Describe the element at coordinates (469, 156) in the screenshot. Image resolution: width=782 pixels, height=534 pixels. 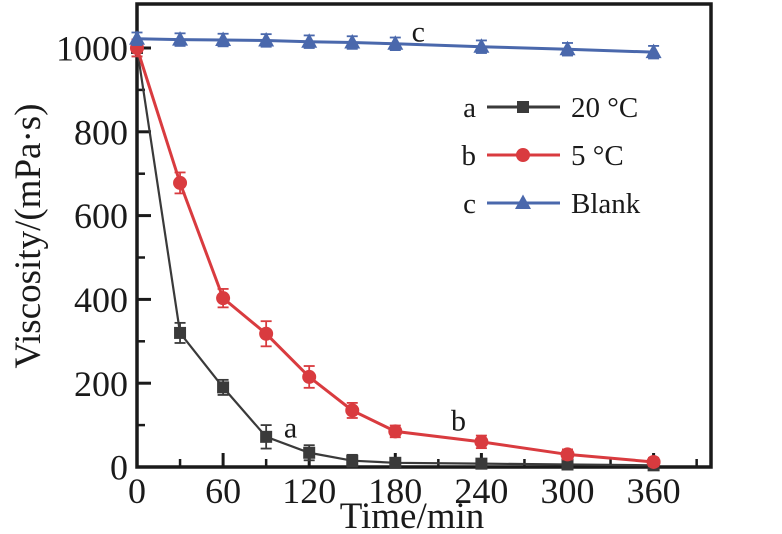
I see `legend-letter: b` at that location.